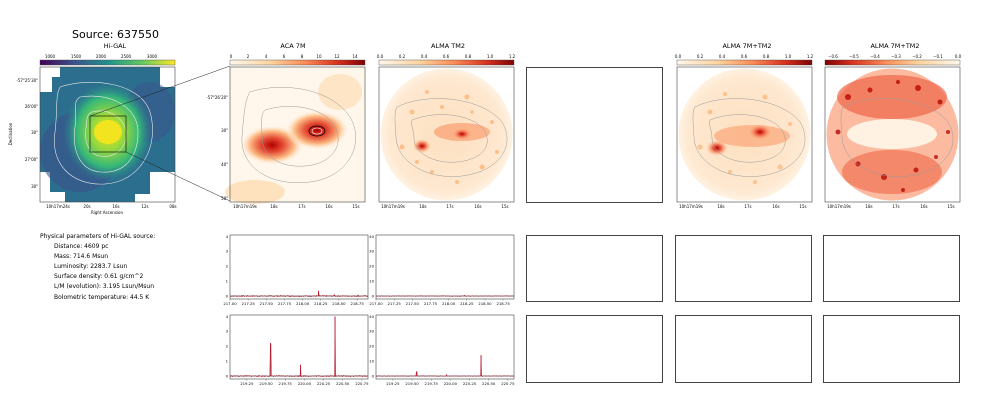 The width and height of the screenshot is (1000, 405). What do you see at coordinates (700, 56) in the screenshot?
I see `alma-7m-tm2-cbar-tick: 0.2` at bounding box center [700, 56].